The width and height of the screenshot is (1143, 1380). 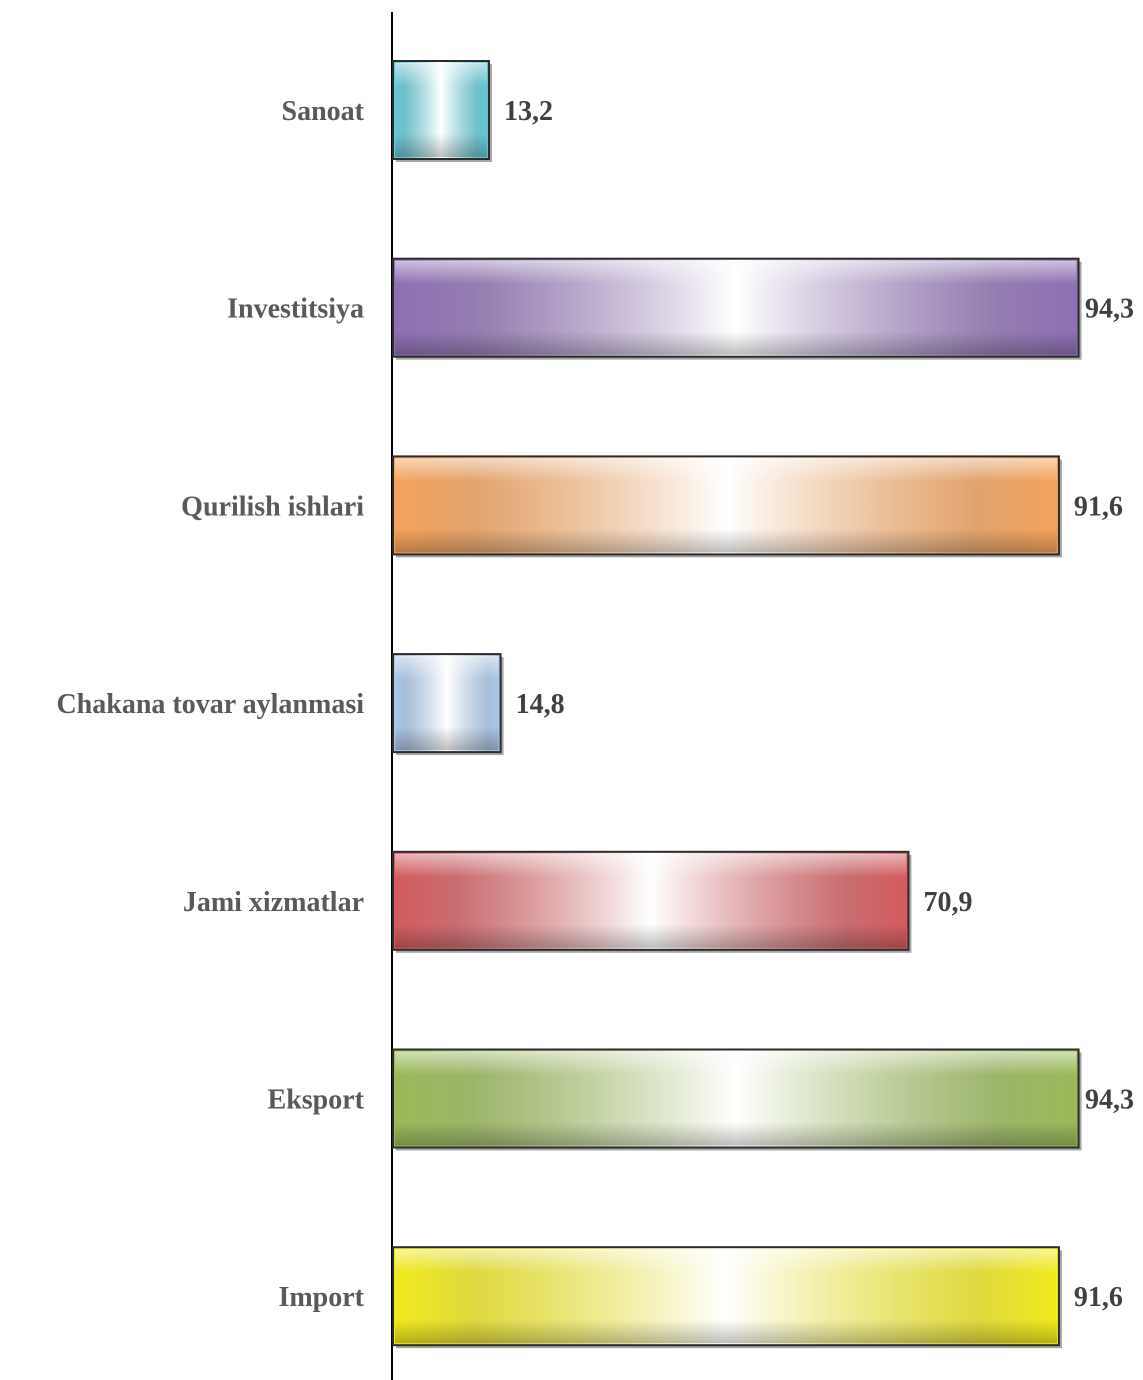 What do you see at coordinates (736, 307) in the screenshot?
I see `bar-bevel-investitsiya` at bounding box center [736, 307].